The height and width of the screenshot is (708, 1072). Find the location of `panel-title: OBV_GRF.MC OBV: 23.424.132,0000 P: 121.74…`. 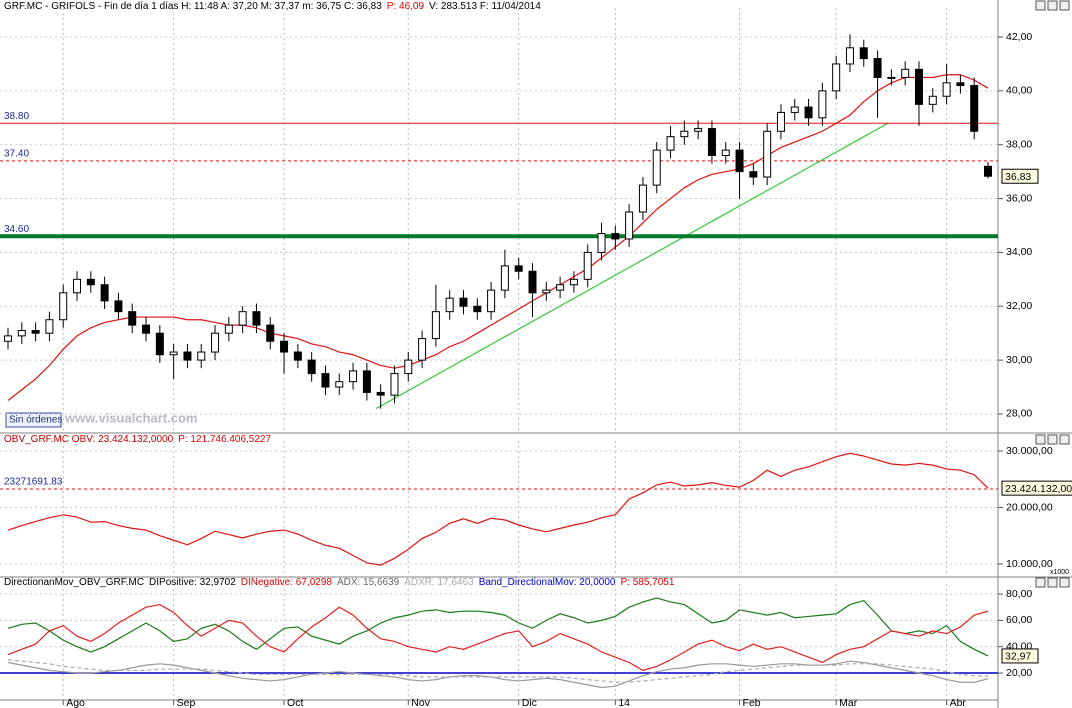

panel-title: OBV_GRF.MC OBV: 23.424.132,0000 P: 121.74… is located at coordinates (137, 439).